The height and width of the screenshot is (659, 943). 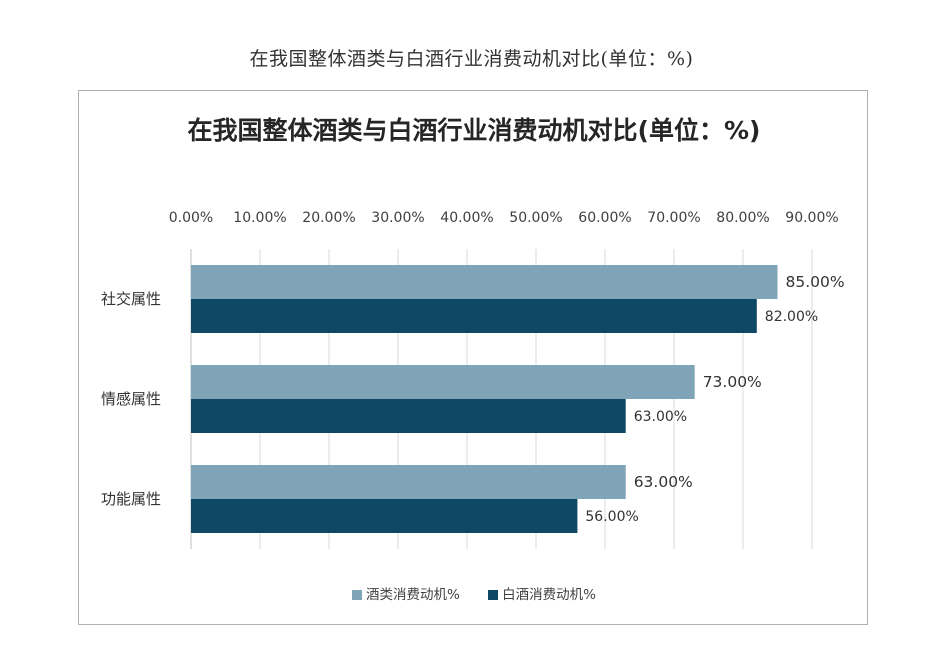 I want to click on x-tick-label: 70.00%, so click(x=673, y=218).